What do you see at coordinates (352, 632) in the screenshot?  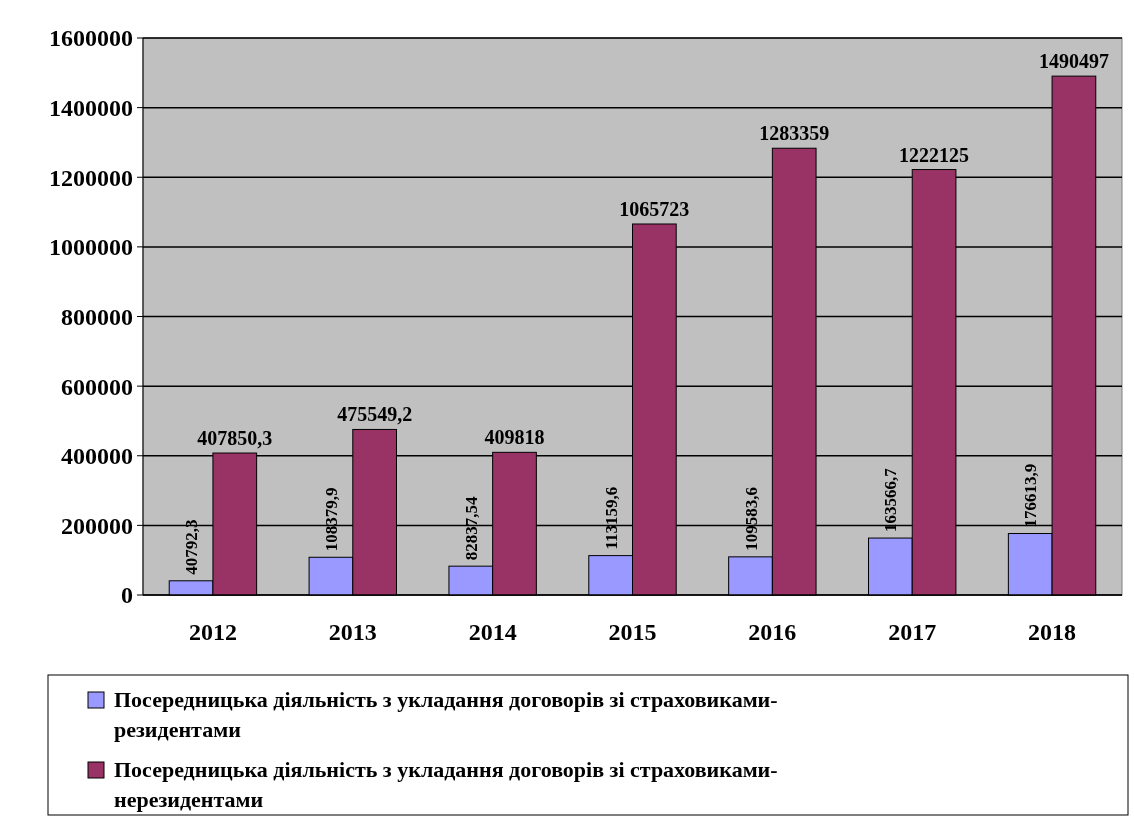 I see `x-tick-label: 2013` at bounding box center [352, 632].